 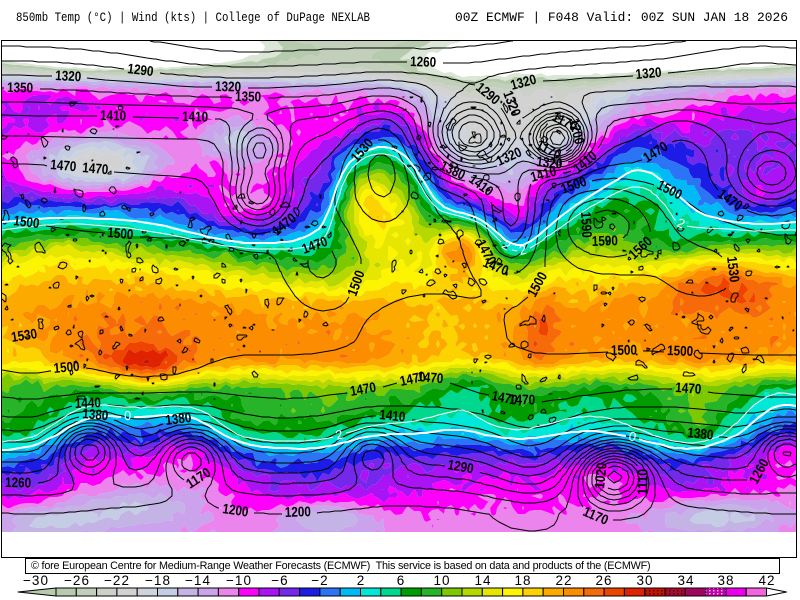 I want to click on svg-text: −6, so click(x=279, y=581).